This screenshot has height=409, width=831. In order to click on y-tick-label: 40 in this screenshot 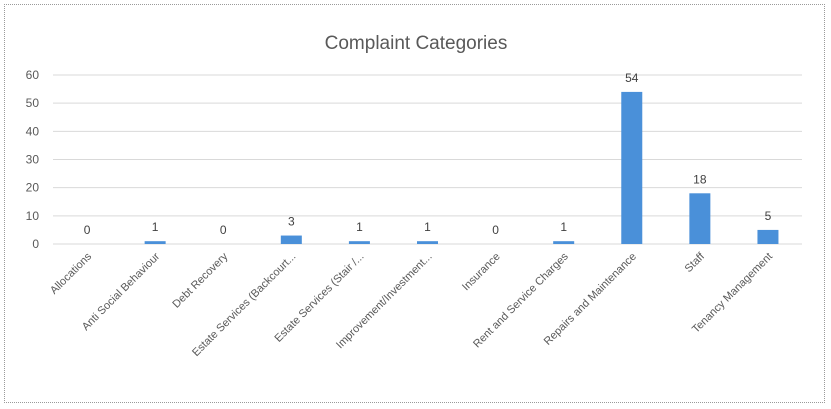, I will do `click(33, 131)`.